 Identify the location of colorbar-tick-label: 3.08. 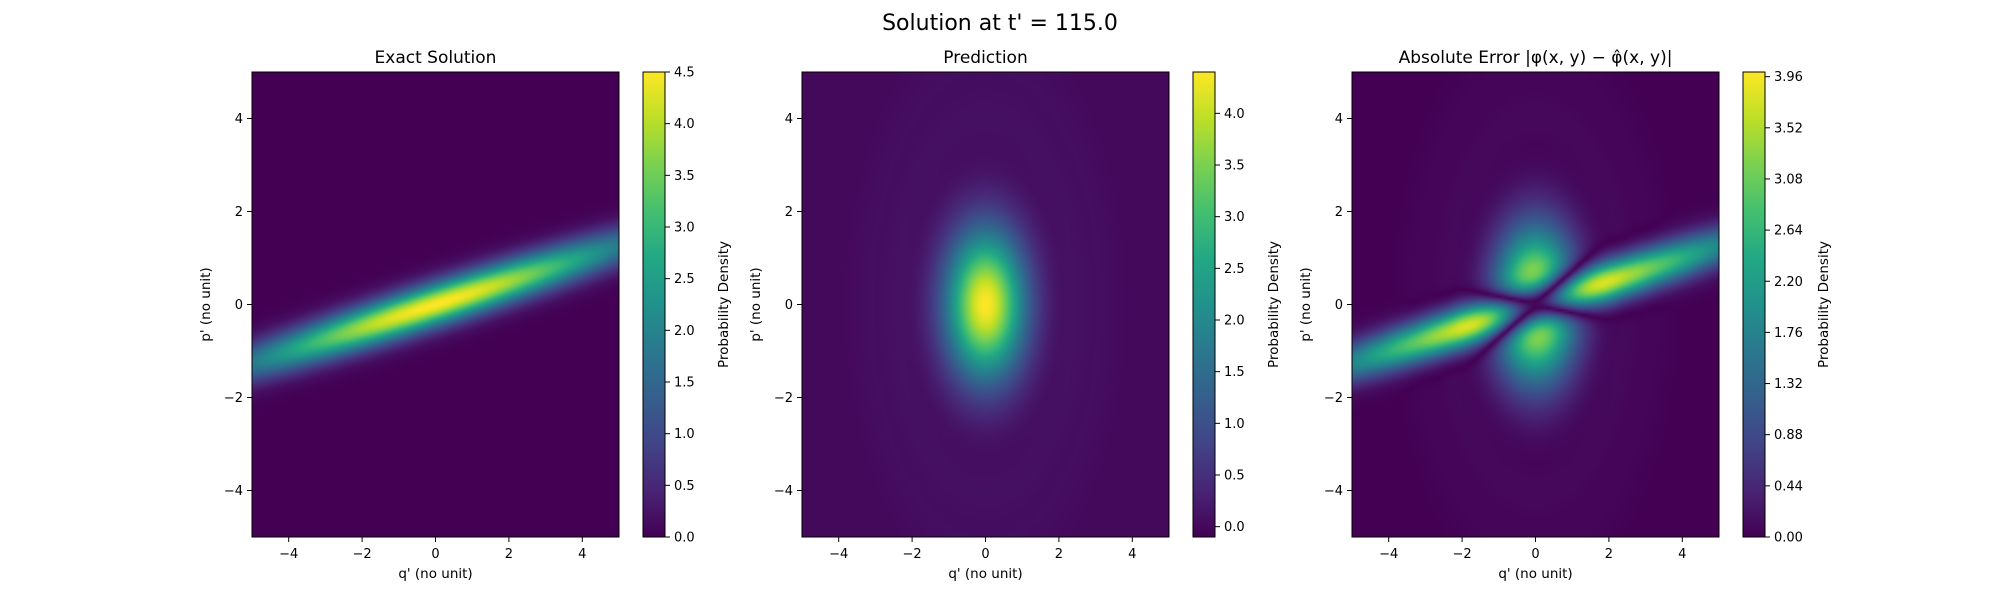
(1788, 179).